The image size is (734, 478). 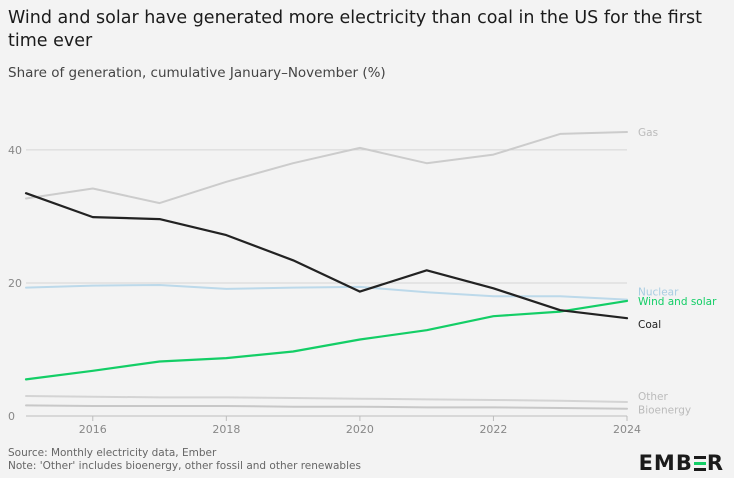 I want to click on series-label-gas: Gas, so click(x=648, y=133).